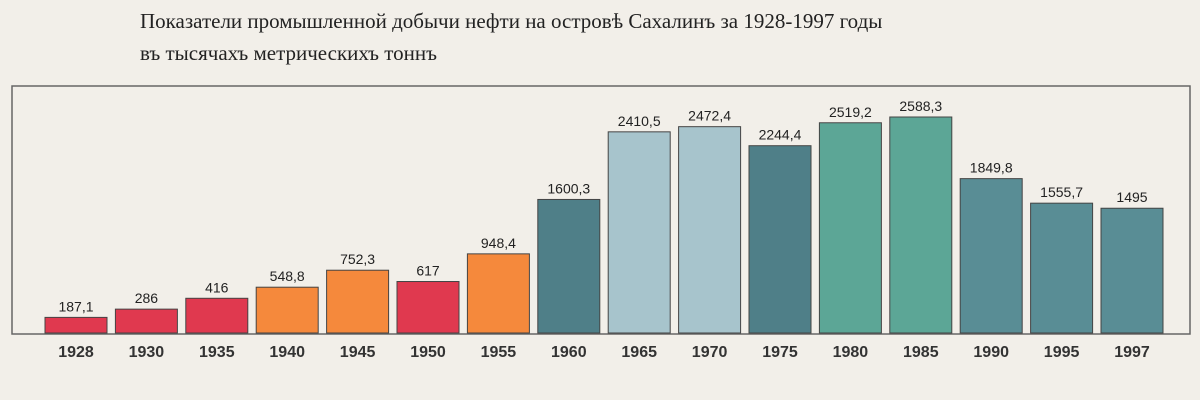 This screenshot has width=1200, height=400. What do you see at coordinates (851, 352) in the screenshot?
I see `x-tick-label: 1980` at bounding box center [851, 352].